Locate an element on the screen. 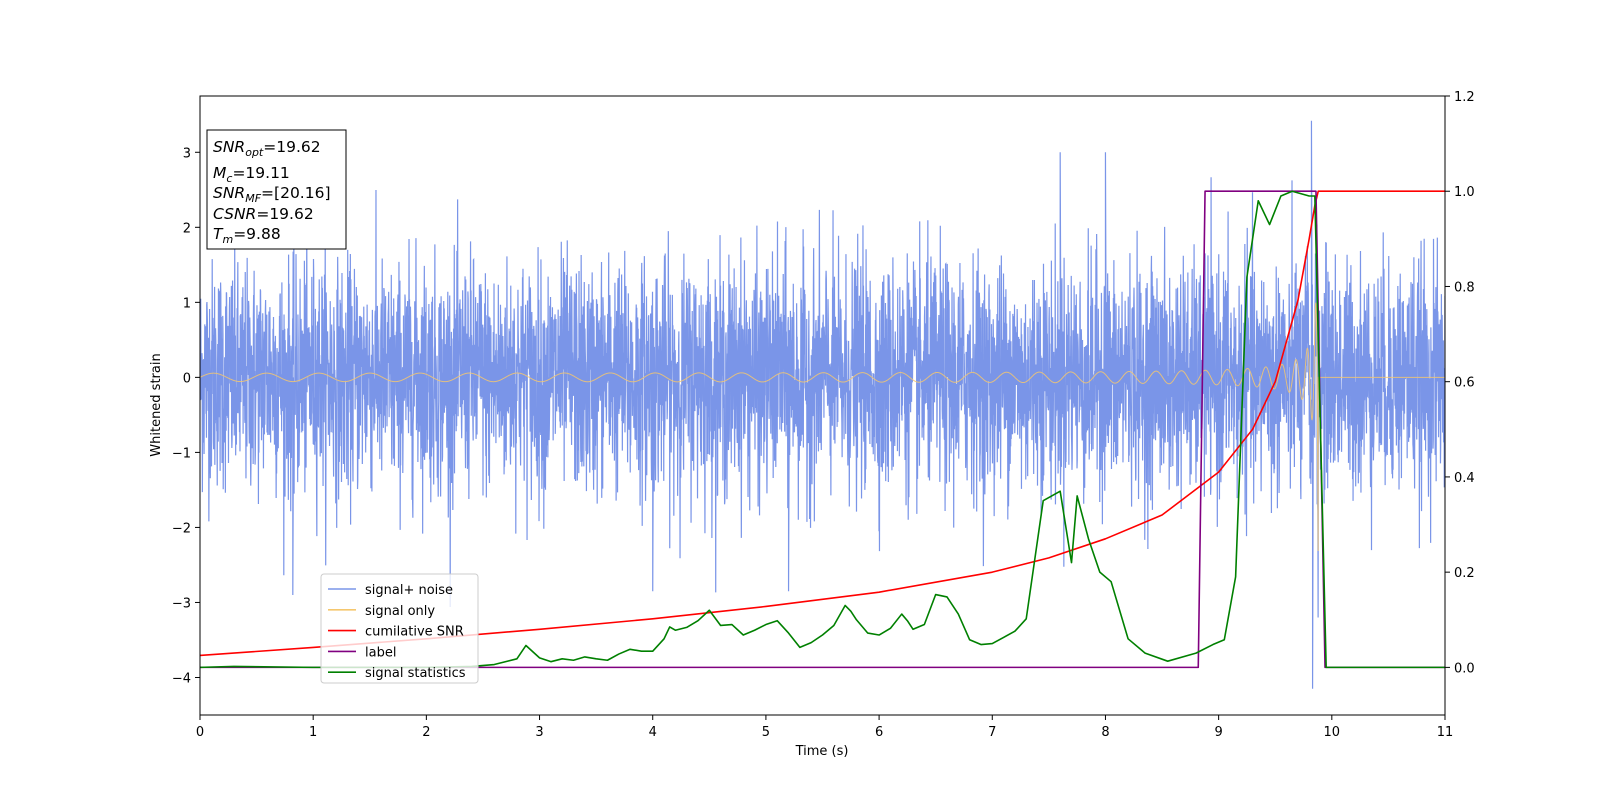  legend-item: signal only is located at coordinates (381, 611).